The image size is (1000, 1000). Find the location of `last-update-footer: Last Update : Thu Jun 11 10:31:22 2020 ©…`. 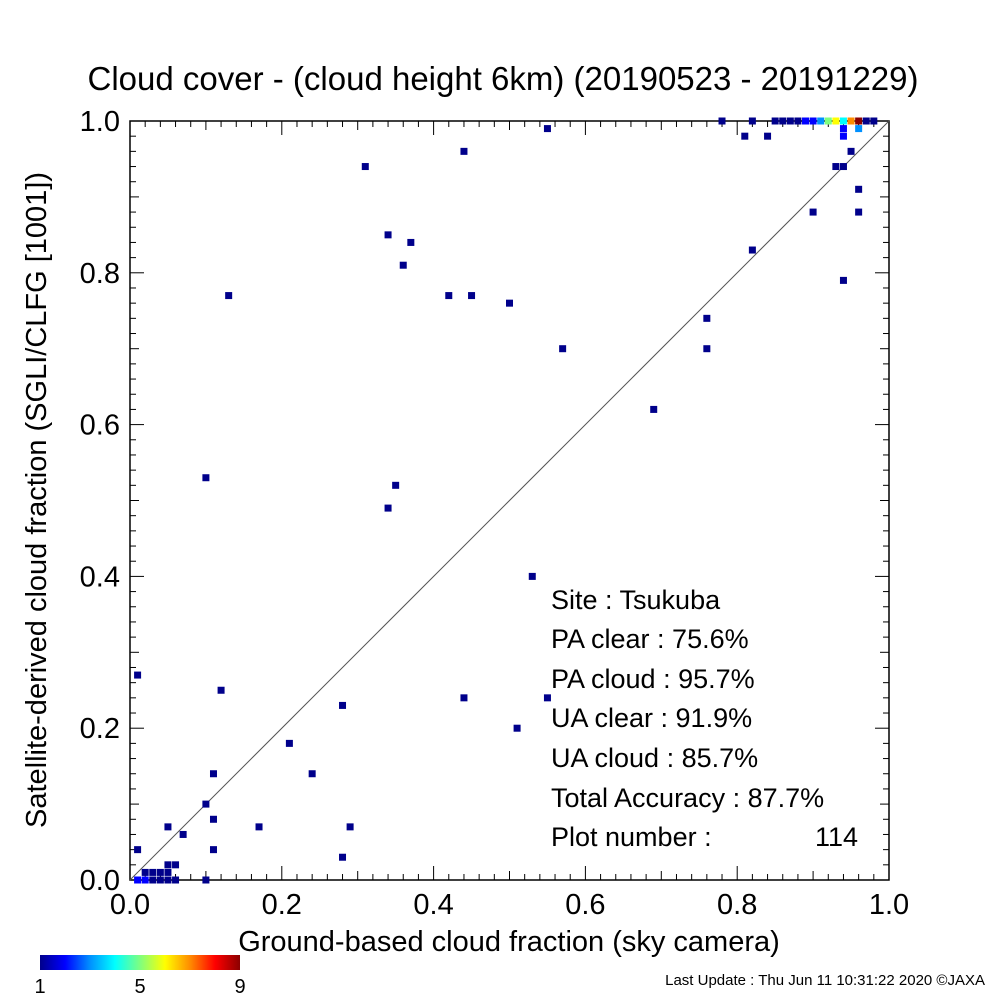

last-update-footer: Last Update : Thu Jun 11 10:31:22 2020 ©… is located at coordinates (825, 980).